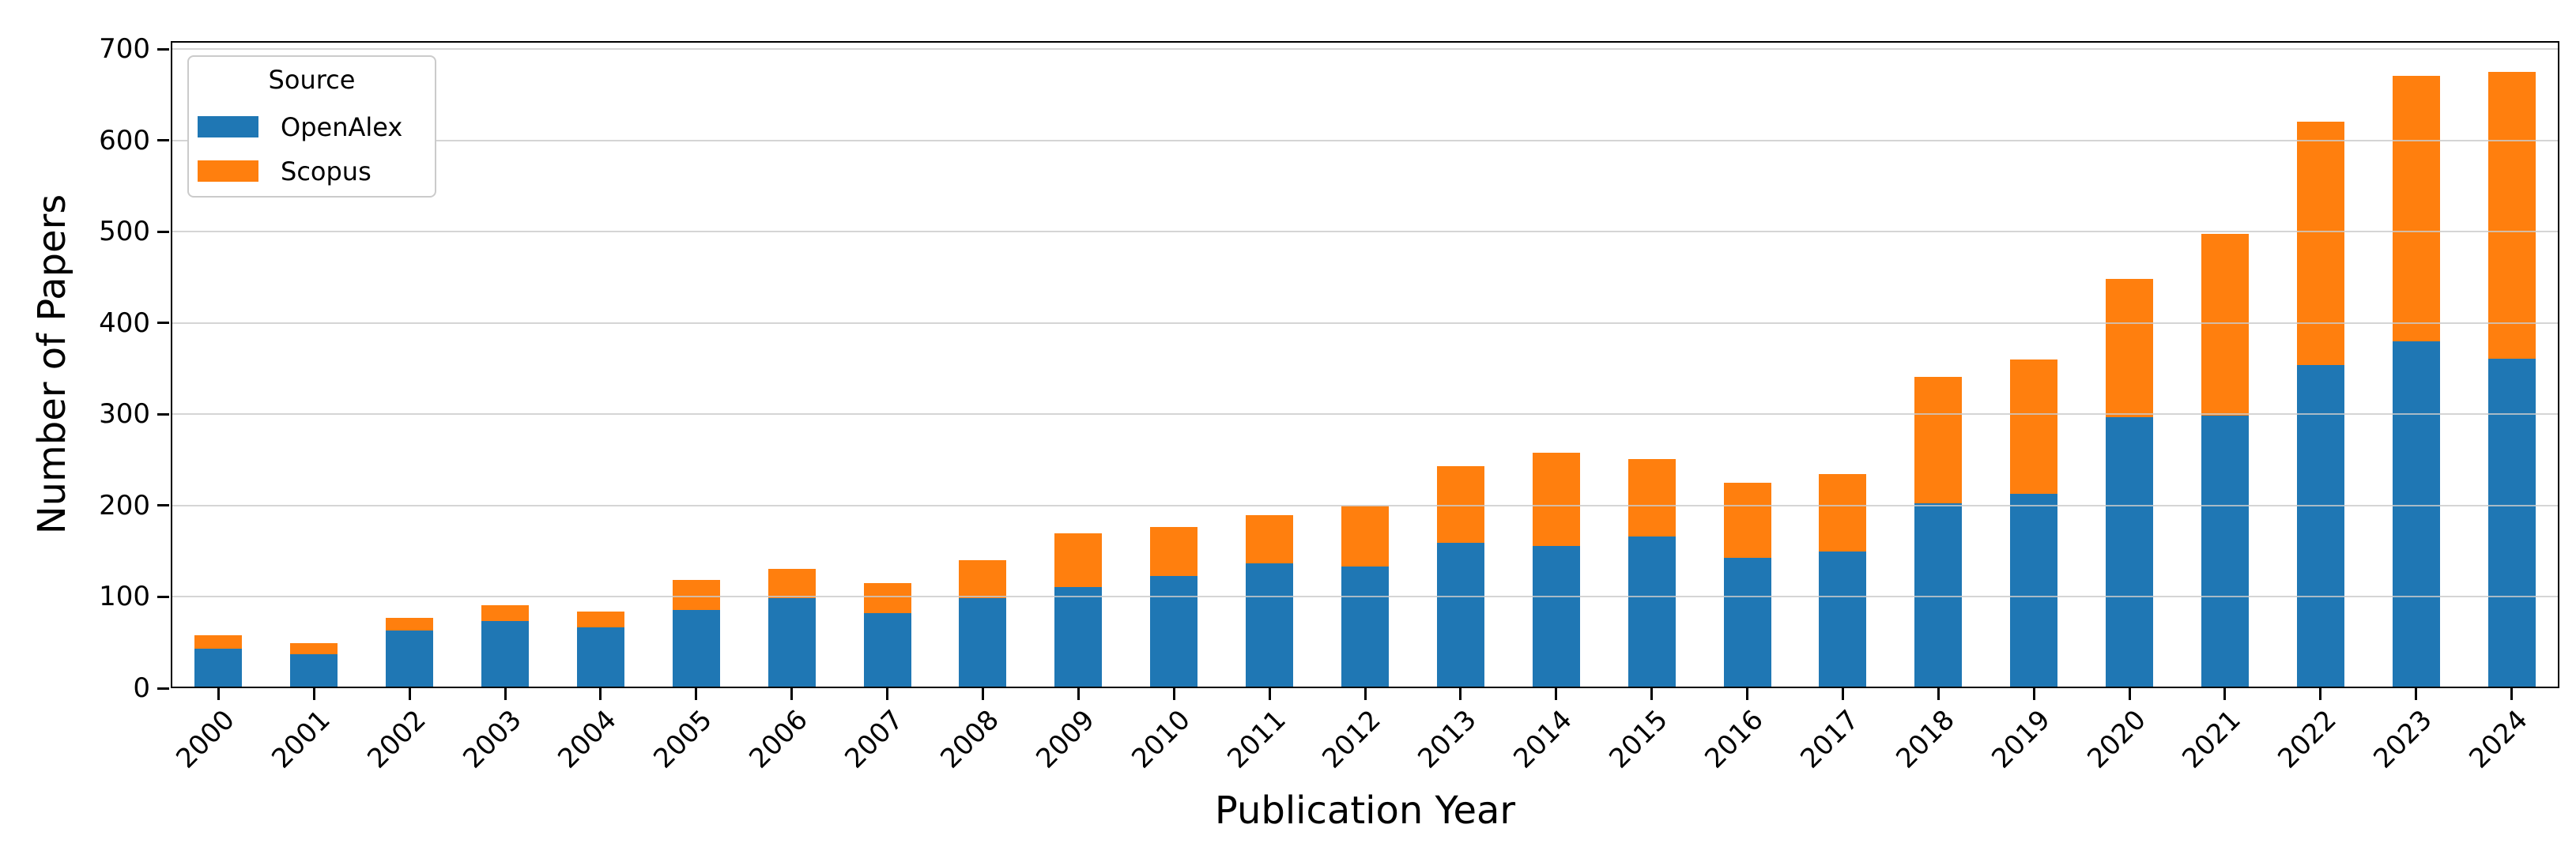  What do you see at coordinates (2130, 552) in the screenshot?
I see `bar-openalex-2020` at bounding box center [2130, 552].